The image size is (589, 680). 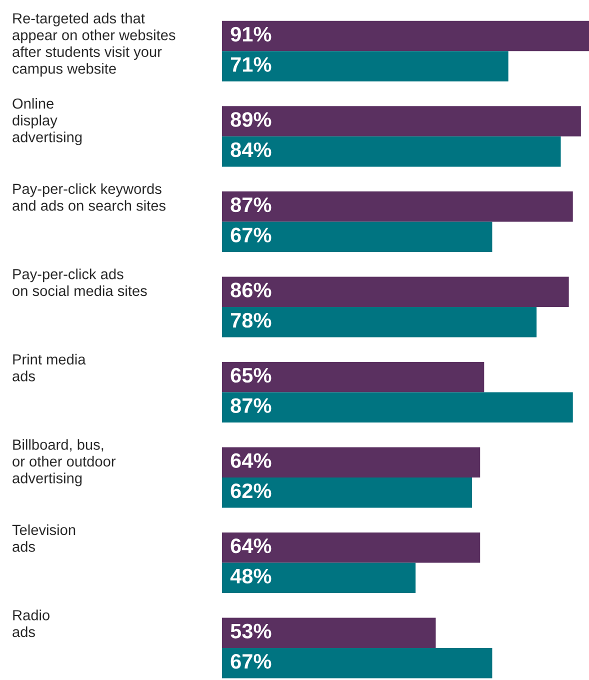 What do you see at coordinates (251, 34) in the screenshot?
I see `data-label: 91%` at bounding box center [251, 34].